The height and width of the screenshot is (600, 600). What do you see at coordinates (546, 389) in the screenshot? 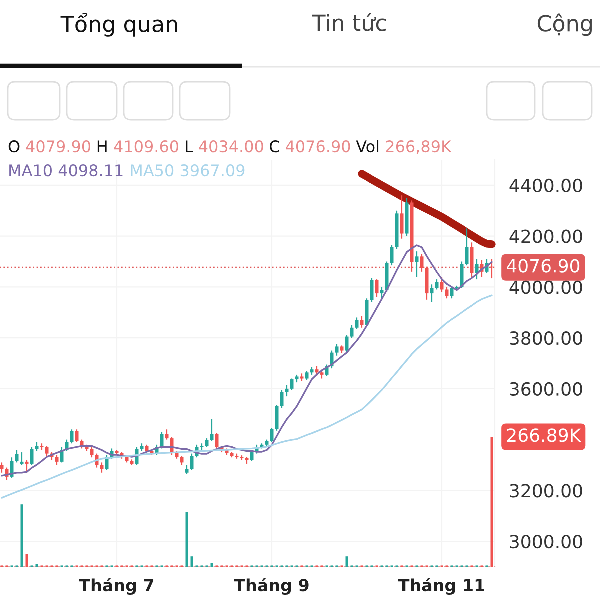
I see `y-tick-label: 3600.00` at bounding box center [546, 389].